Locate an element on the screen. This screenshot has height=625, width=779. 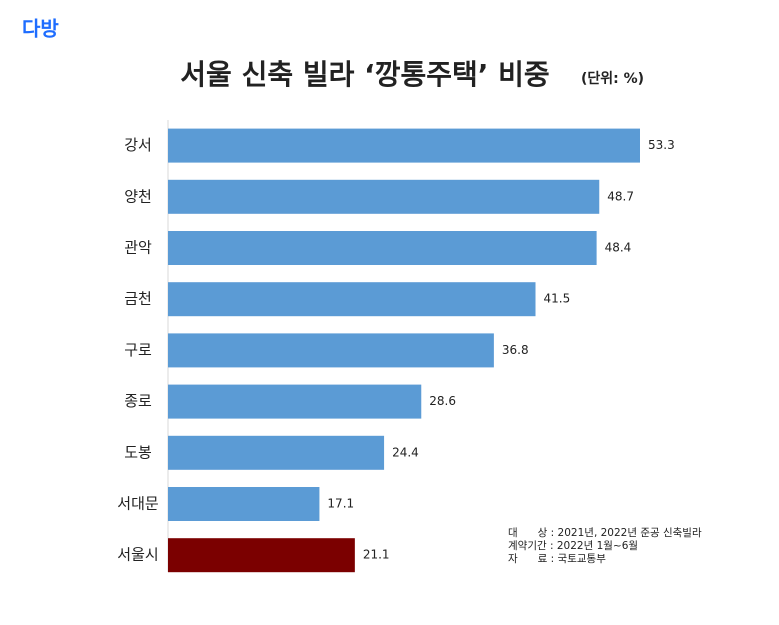
category-label: 구로 is located at coordinates (138, 350).